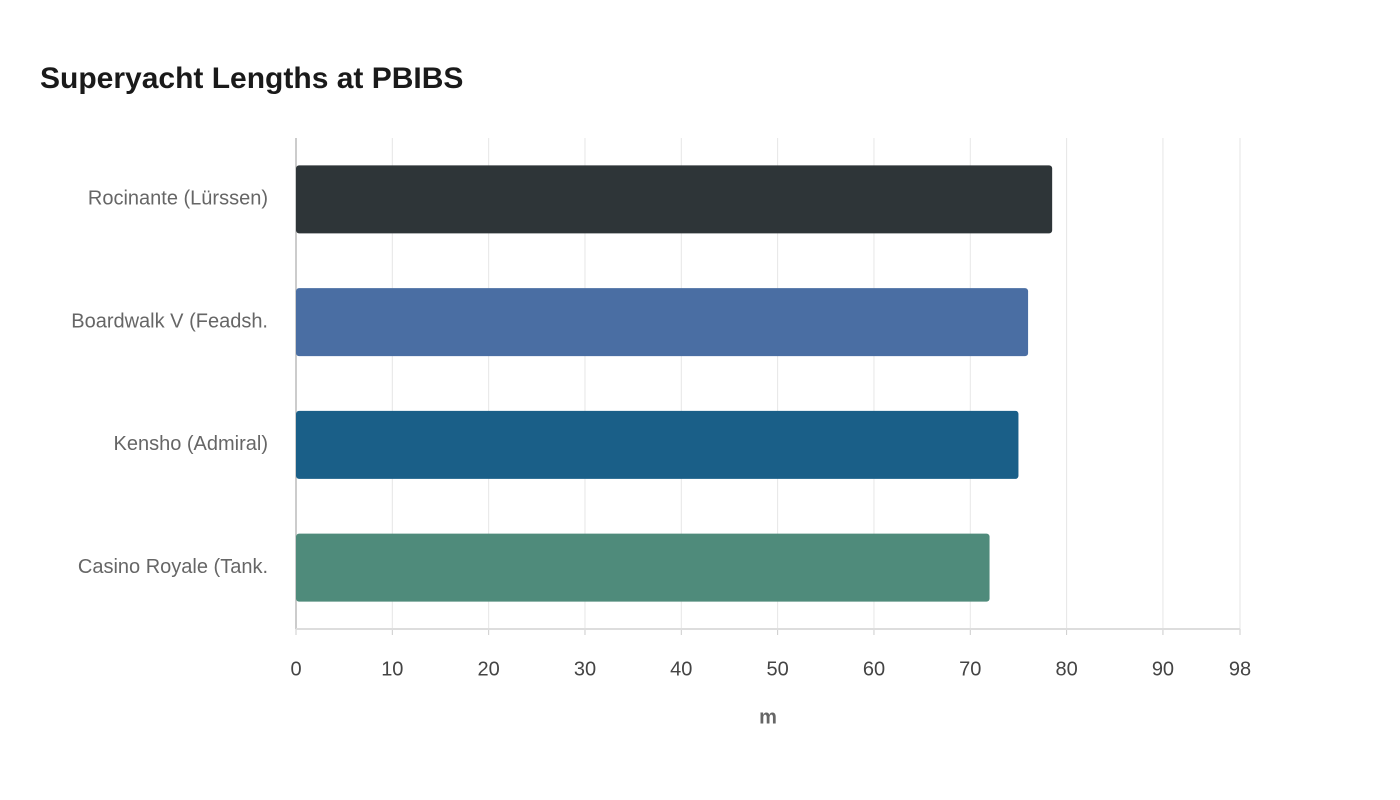 The width and height of the screenshot is (1400, 800). I want to click on y-tick-label: Boardwalk V (Feadsh., so click(169, 321).